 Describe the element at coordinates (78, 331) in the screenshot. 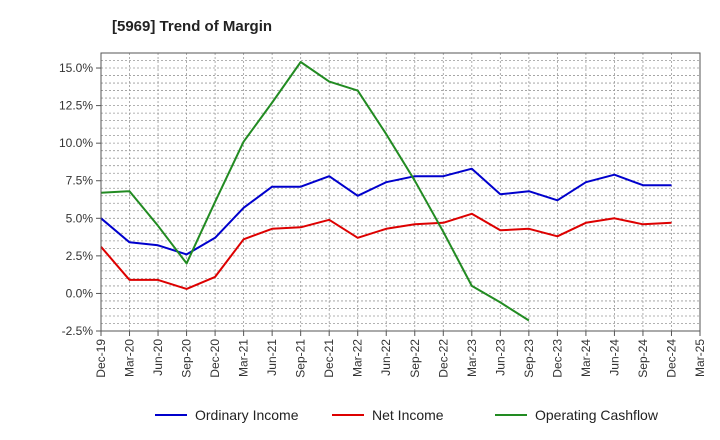

I see `y-tick-label: -2.5%` at that location.